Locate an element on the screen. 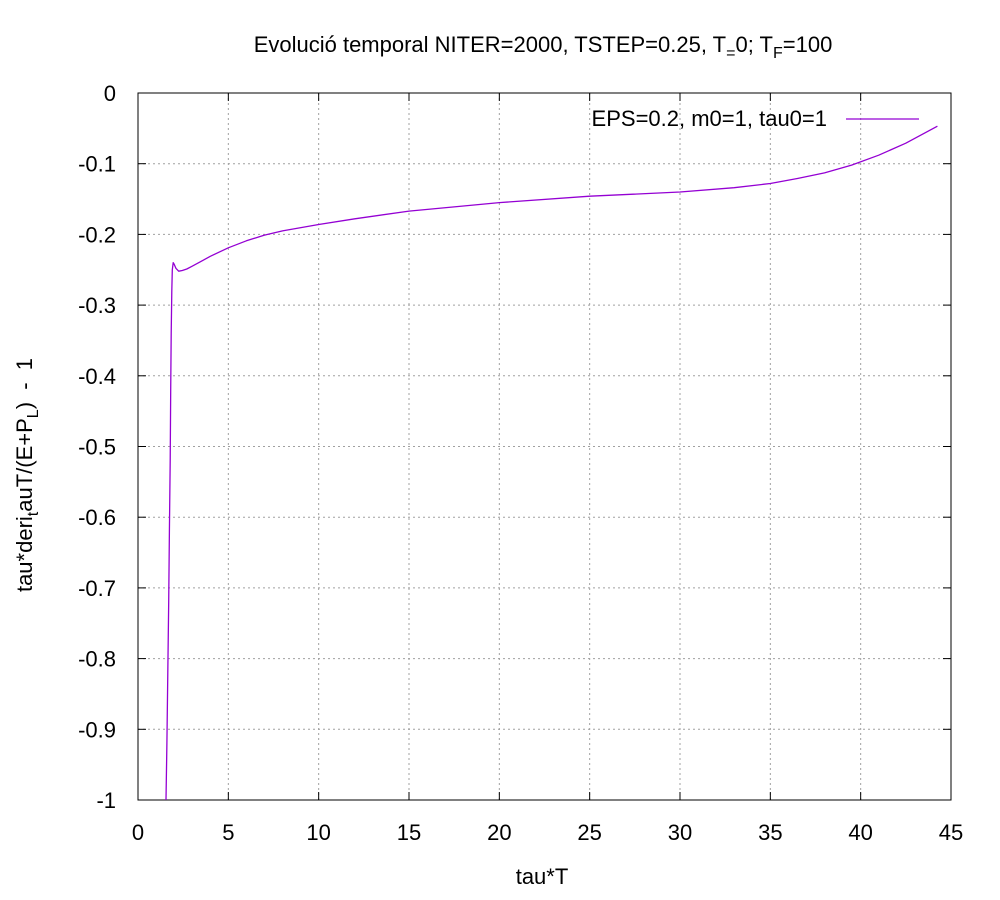 This screenshot has height=900, width=1000. x-tick-label: 10 is located at coordinates (318, 832).